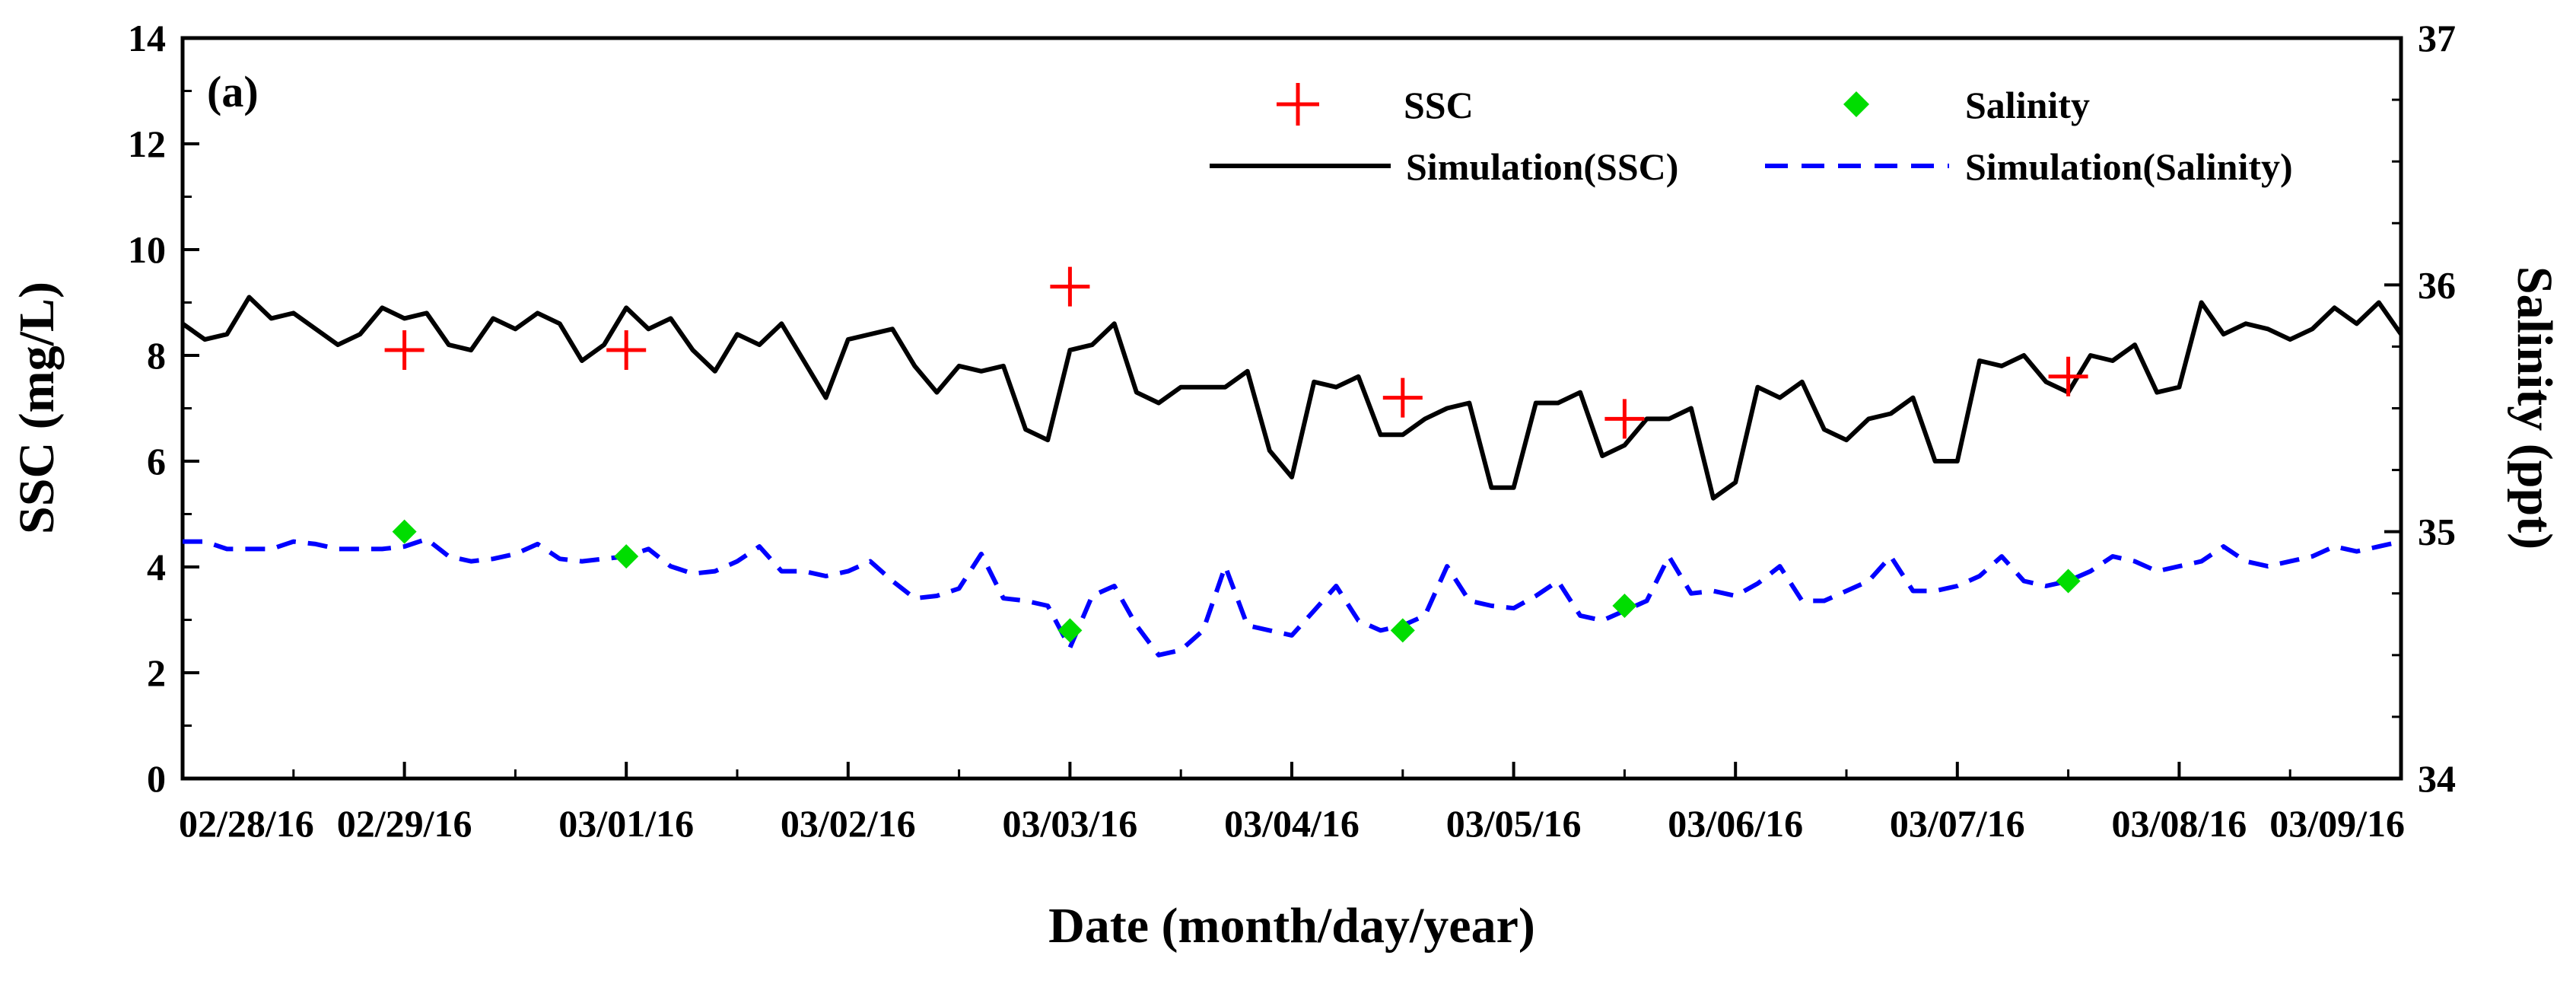 The height and width of the screenshot is (984, 2576). What do you see at coordinates (2437, 532) in the screenshot?
I see `right-tick-label: 35` at bounding box center [2437, 532].